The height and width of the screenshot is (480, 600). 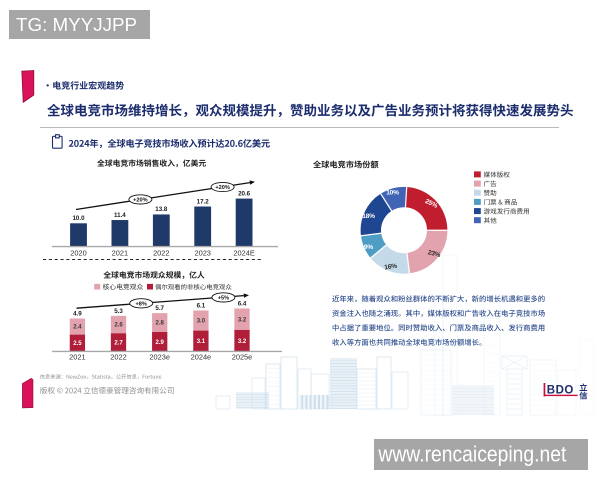 I want to click on svg-text: 2024E, so click(x=243, y=253).